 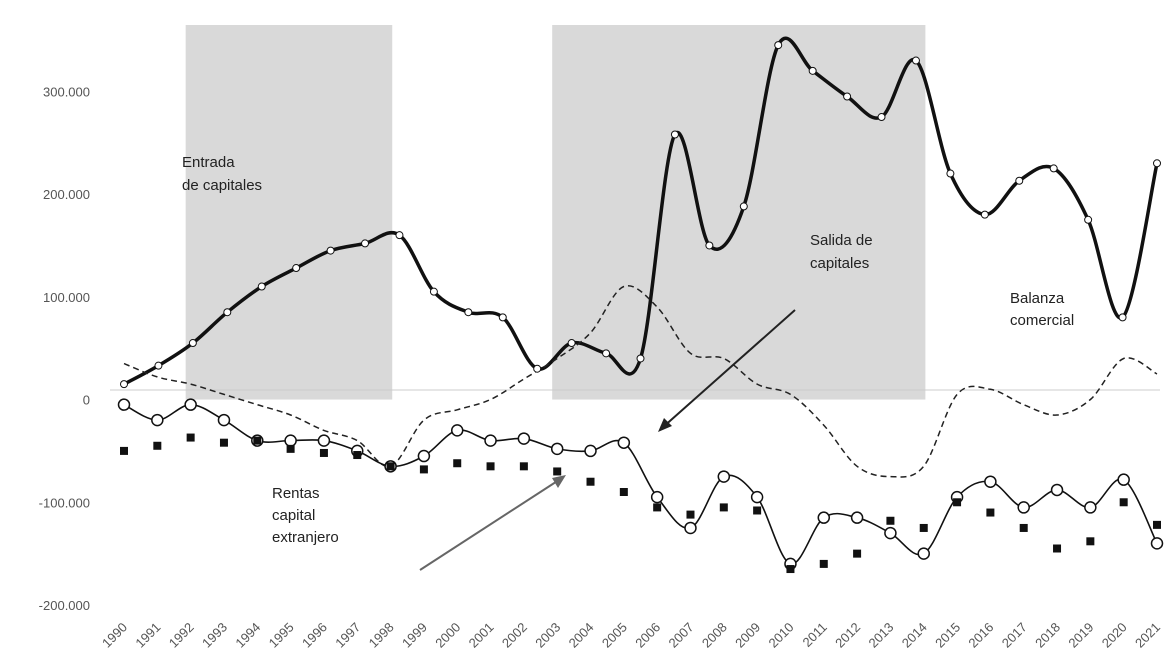 I want to click on x-tick-label: 2012, so click(x=847, y=635).